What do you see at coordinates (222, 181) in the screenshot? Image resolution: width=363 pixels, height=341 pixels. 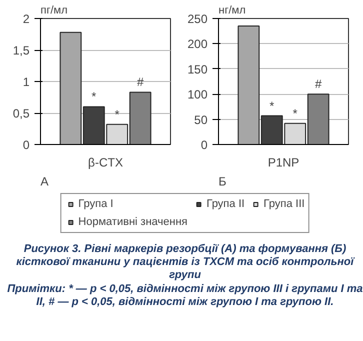 I see `text: Б` at bounding box center [222, 181].